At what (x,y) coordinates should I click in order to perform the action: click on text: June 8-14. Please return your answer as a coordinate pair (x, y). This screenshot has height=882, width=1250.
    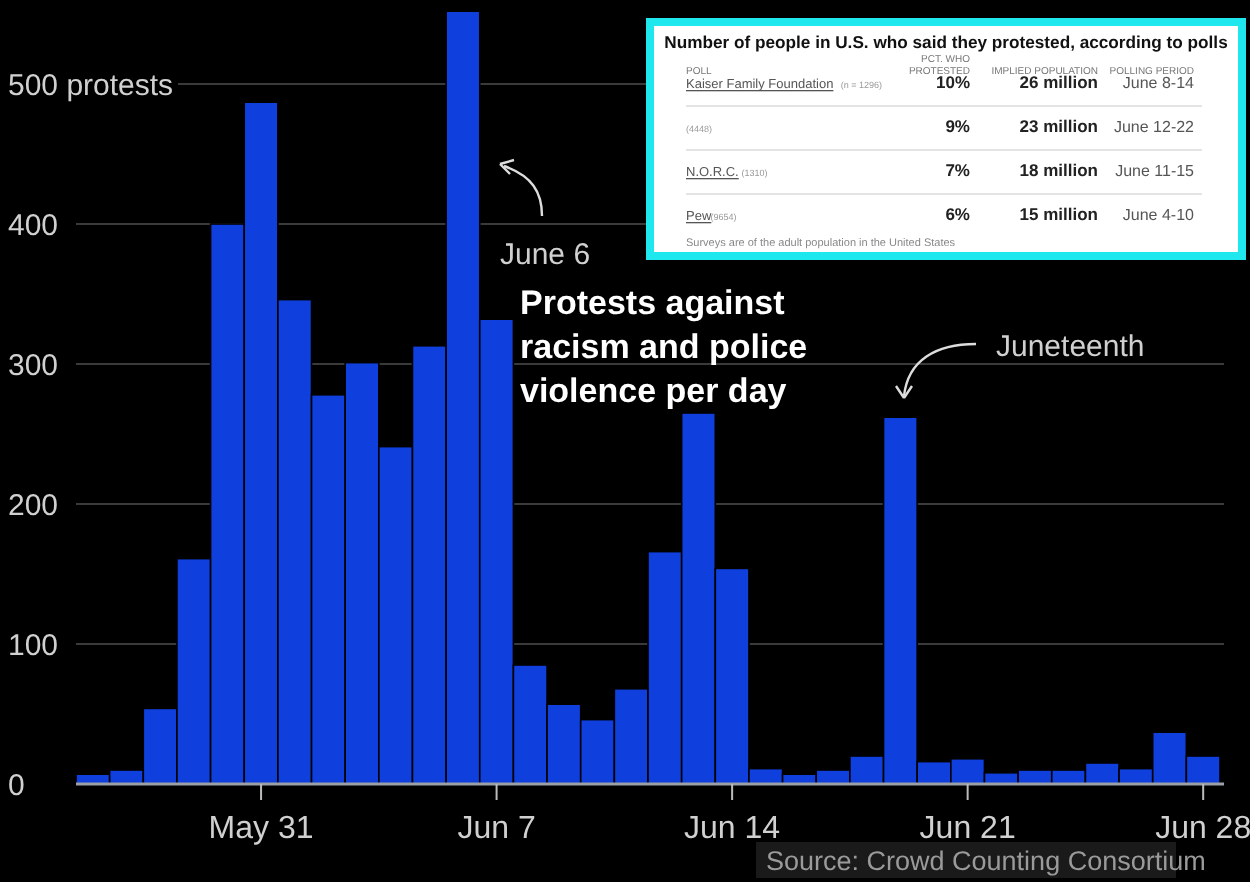
    Looking at the image, I should click on (1158, 83).